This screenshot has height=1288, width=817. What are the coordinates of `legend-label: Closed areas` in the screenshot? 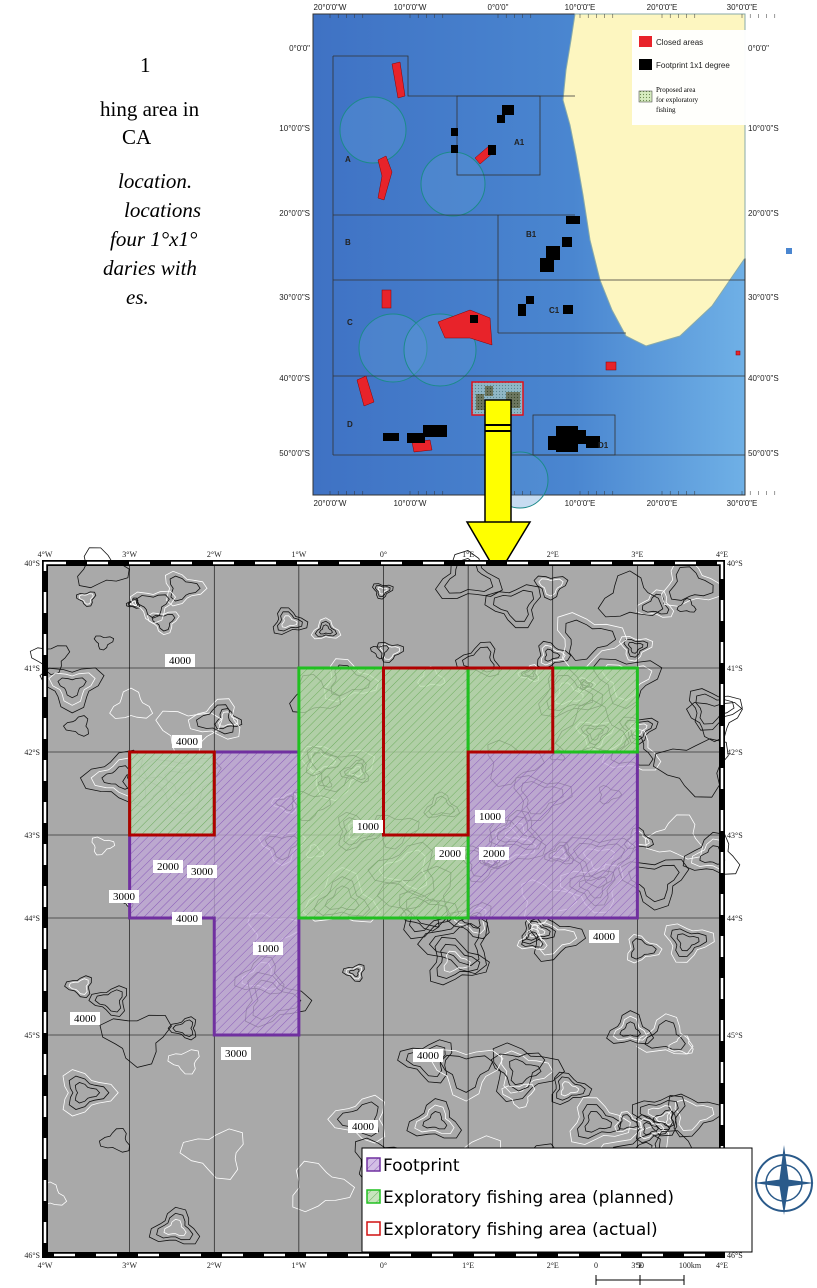 It's located at (679, 42).